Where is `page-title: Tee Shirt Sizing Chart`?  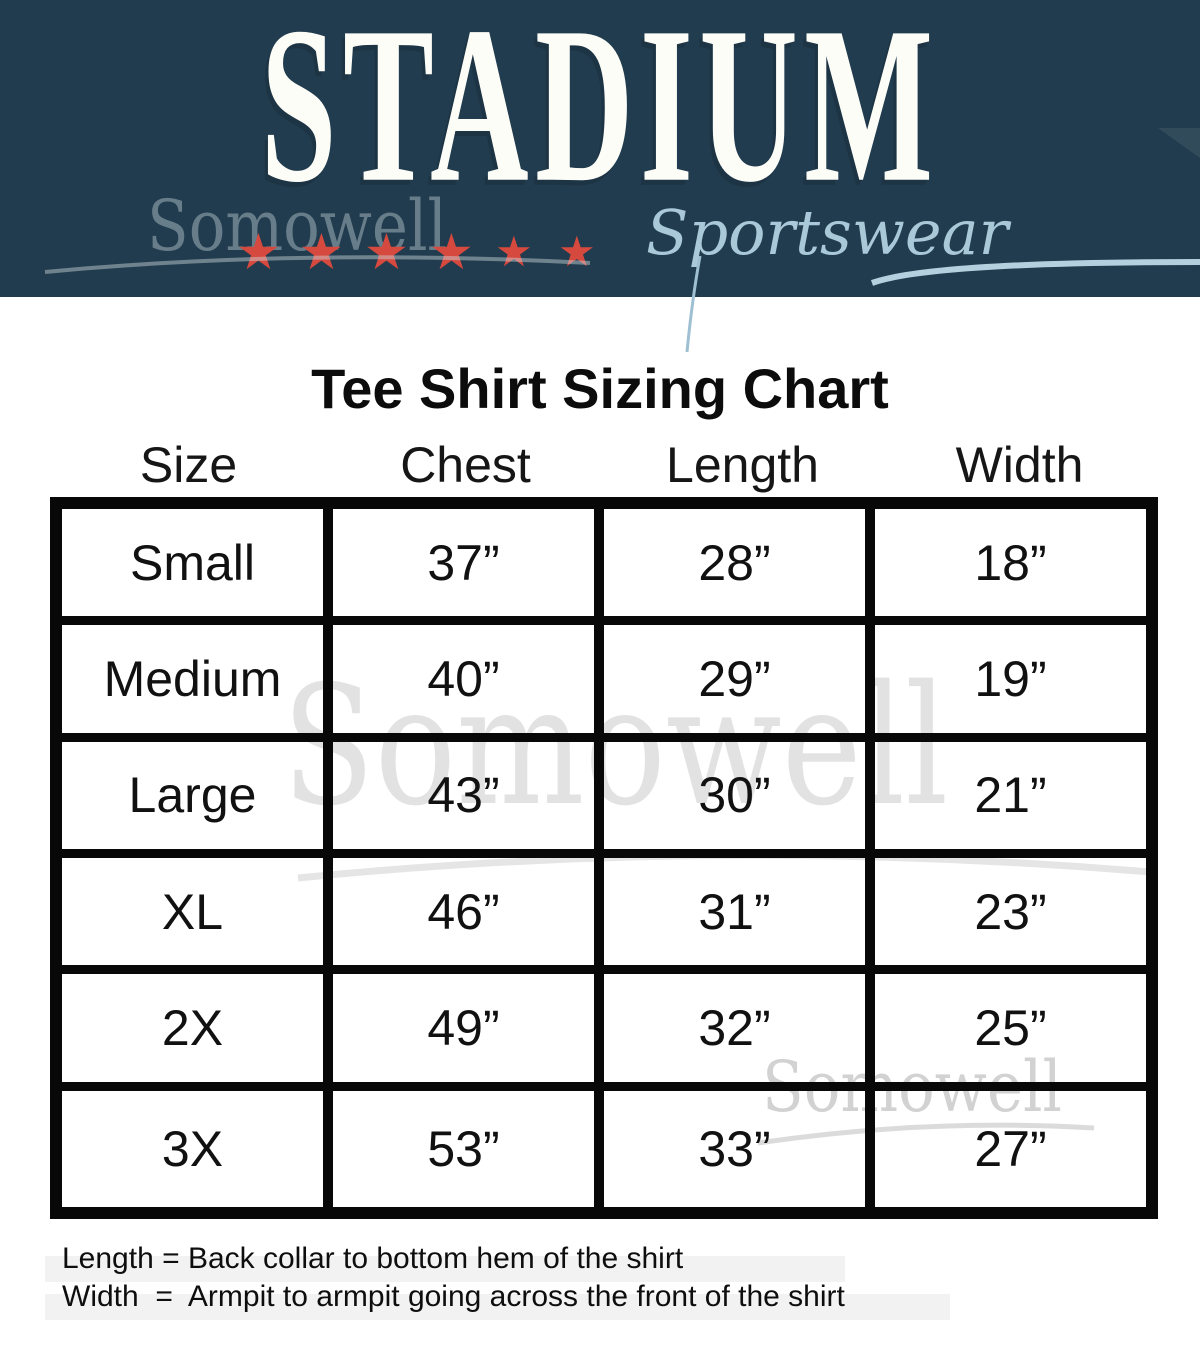 page-title: Tee Shirt Sizing Chart is located at coordinates (600, 388).